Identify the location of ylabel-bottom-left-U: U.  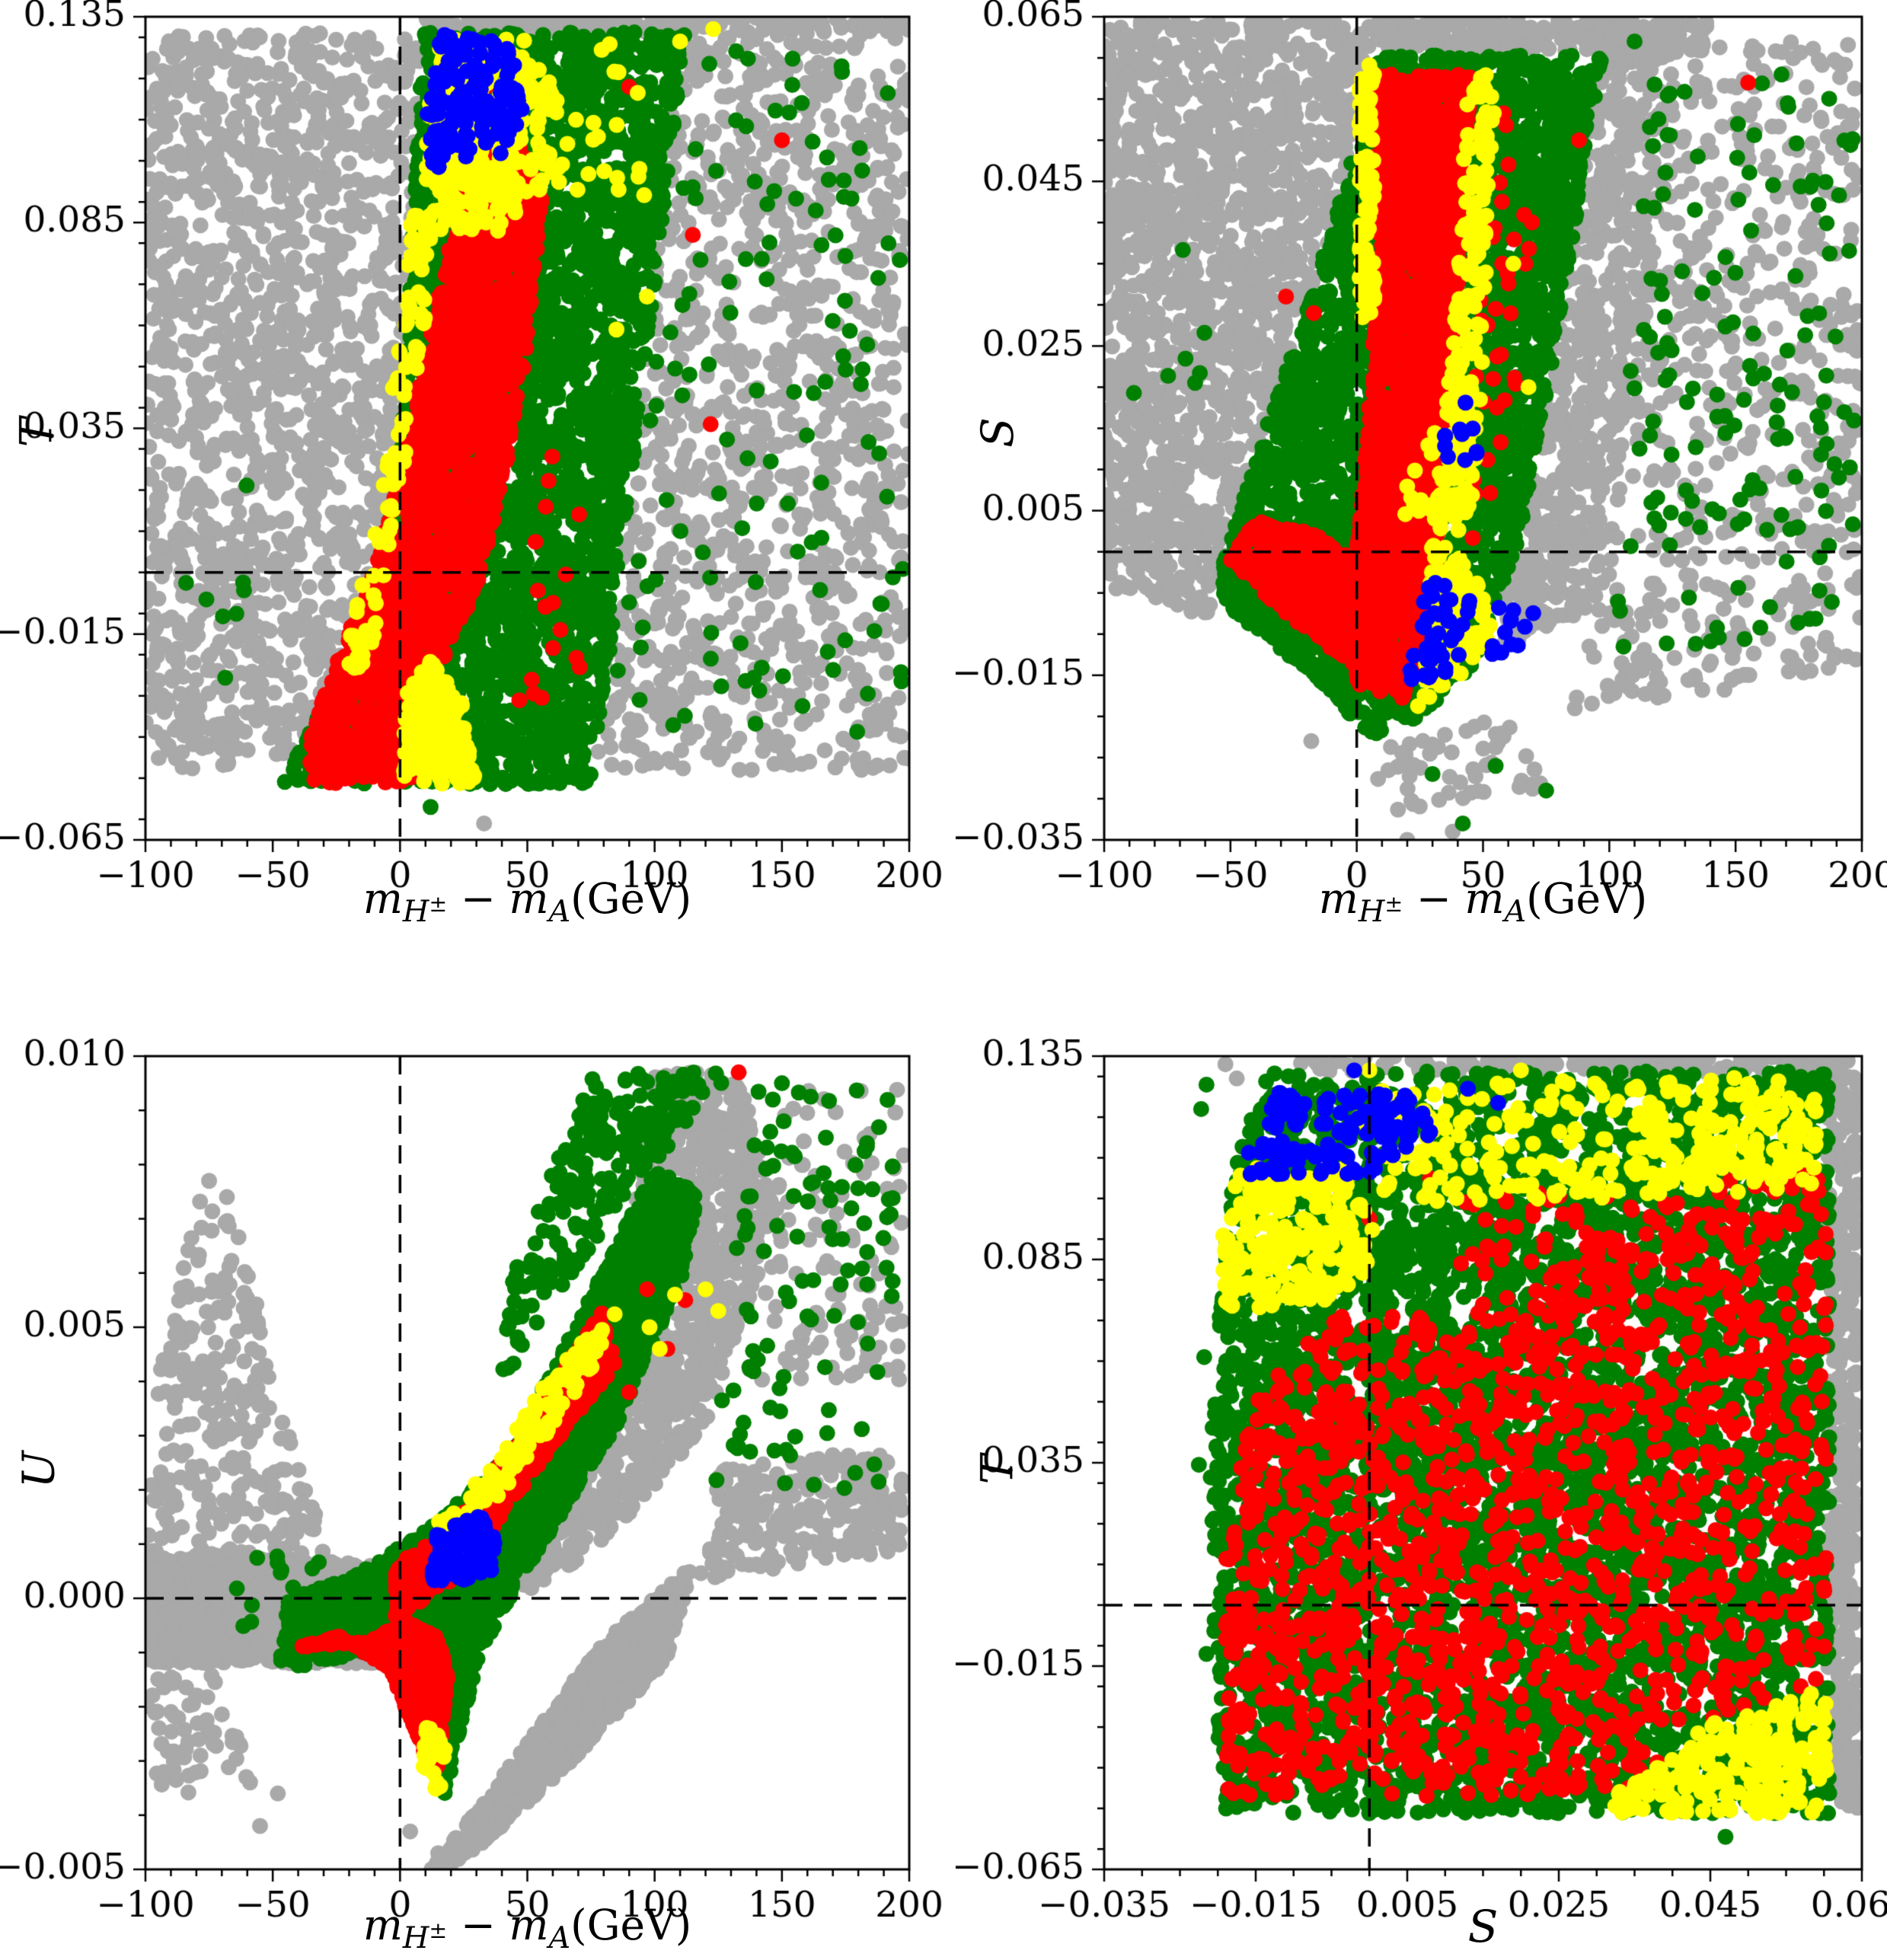
(38, 1470).